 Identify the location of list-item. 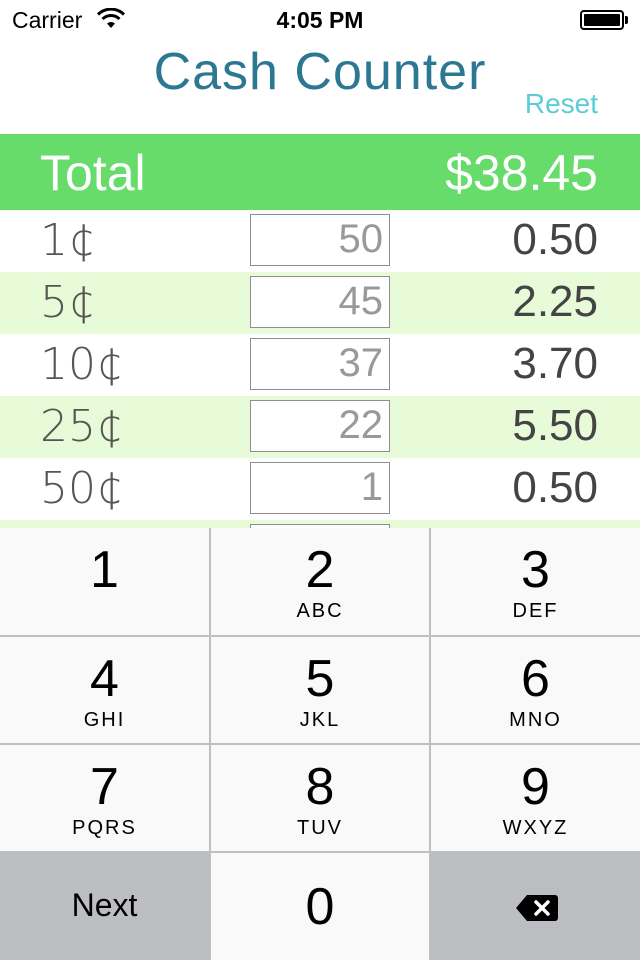
(320, 524).